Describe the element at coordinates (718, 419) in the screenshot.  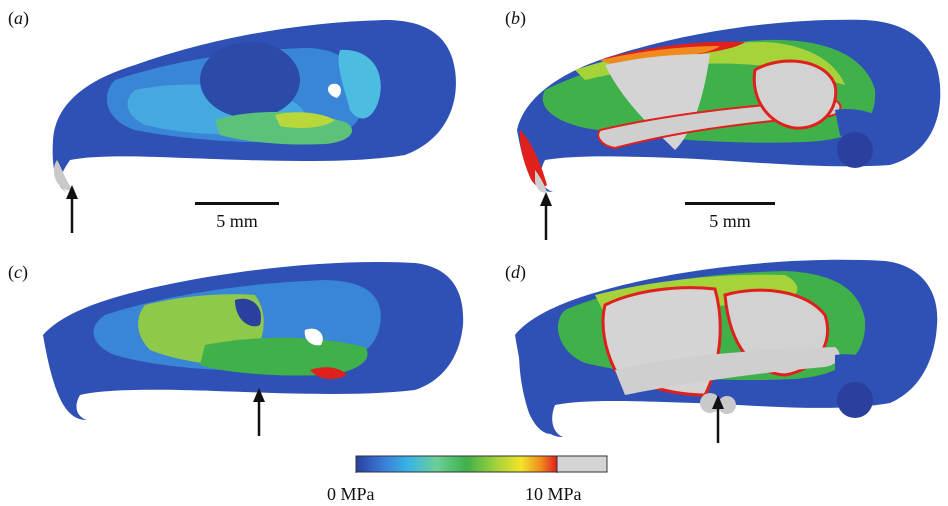
I see `arrow-icon-d` at that location.